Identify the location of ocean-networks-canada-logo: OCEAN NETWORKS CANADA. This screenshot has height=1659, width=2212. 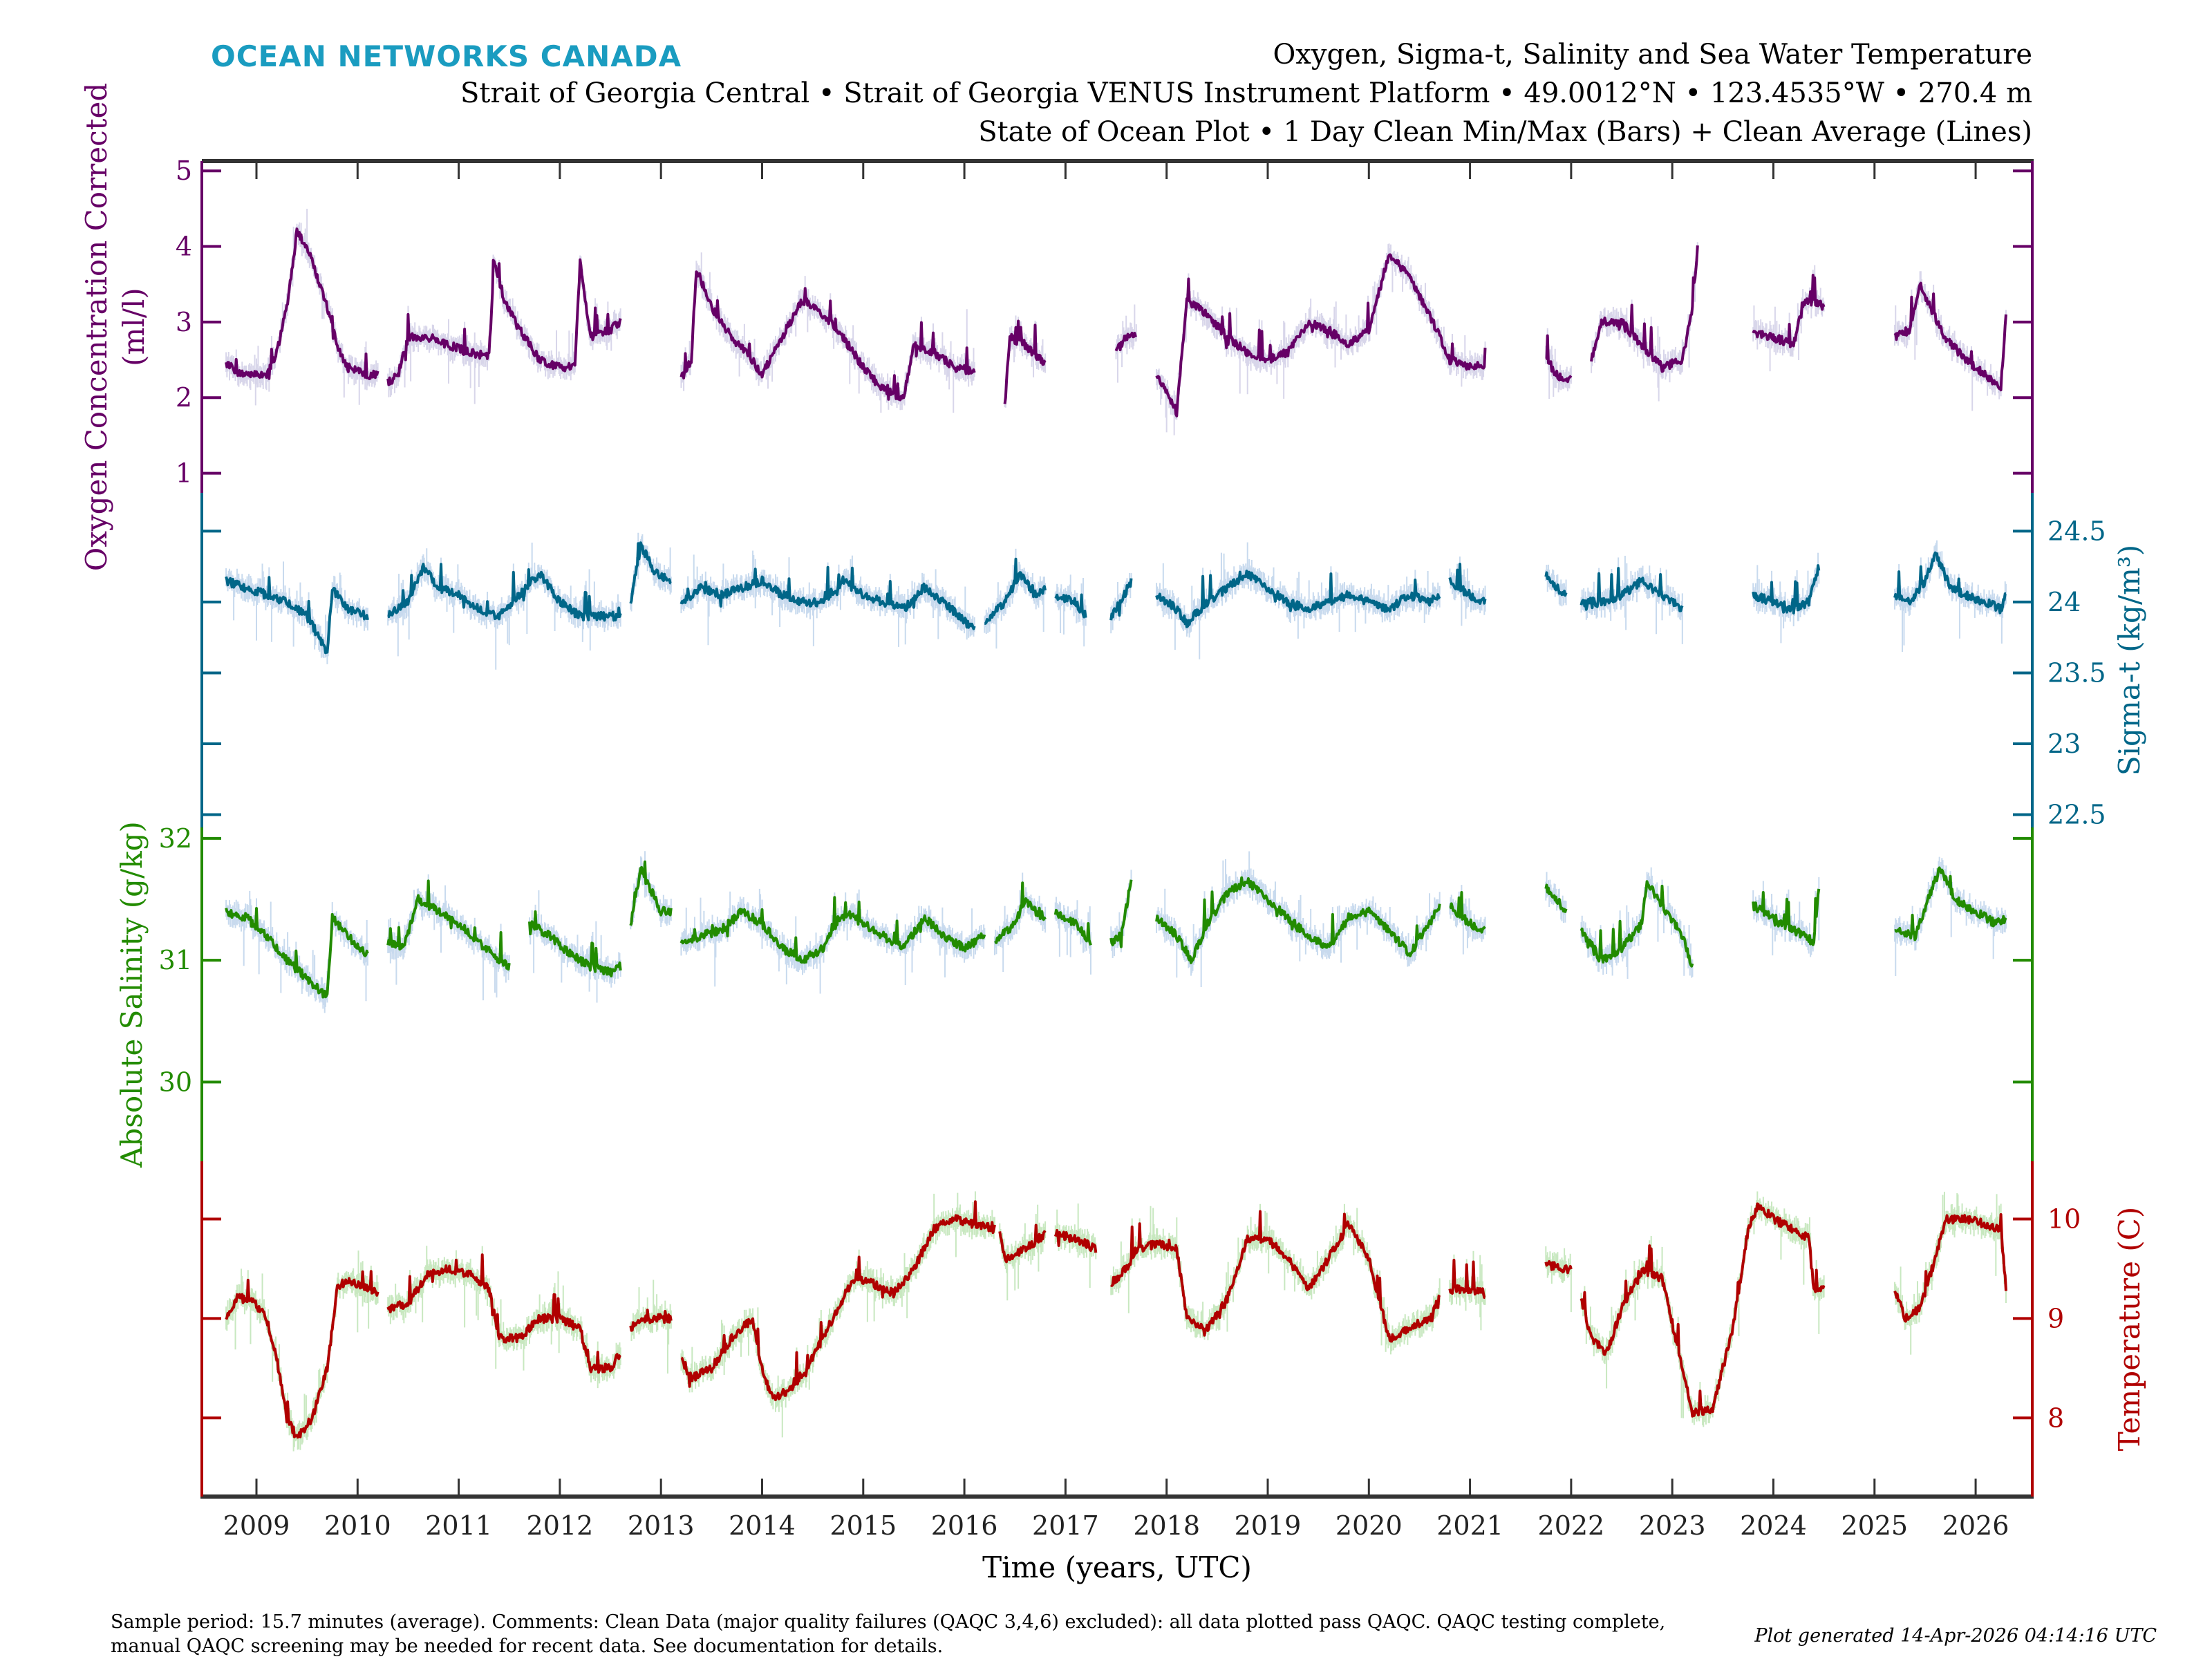
(446, 56).